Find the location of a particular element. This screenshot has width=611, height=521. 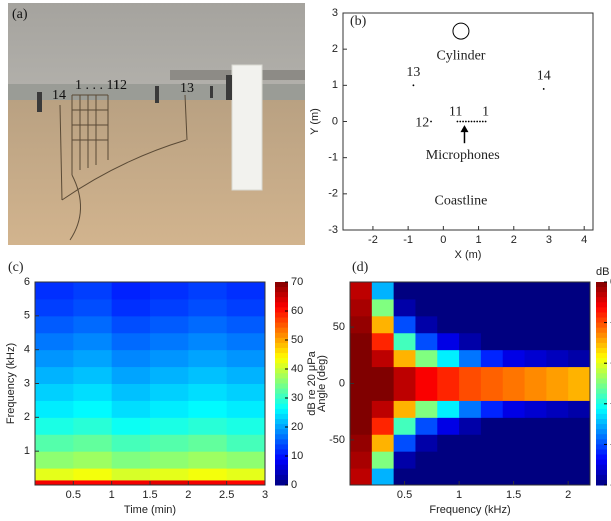

x-tick-label: -1 is located at coordinates (408, 240).